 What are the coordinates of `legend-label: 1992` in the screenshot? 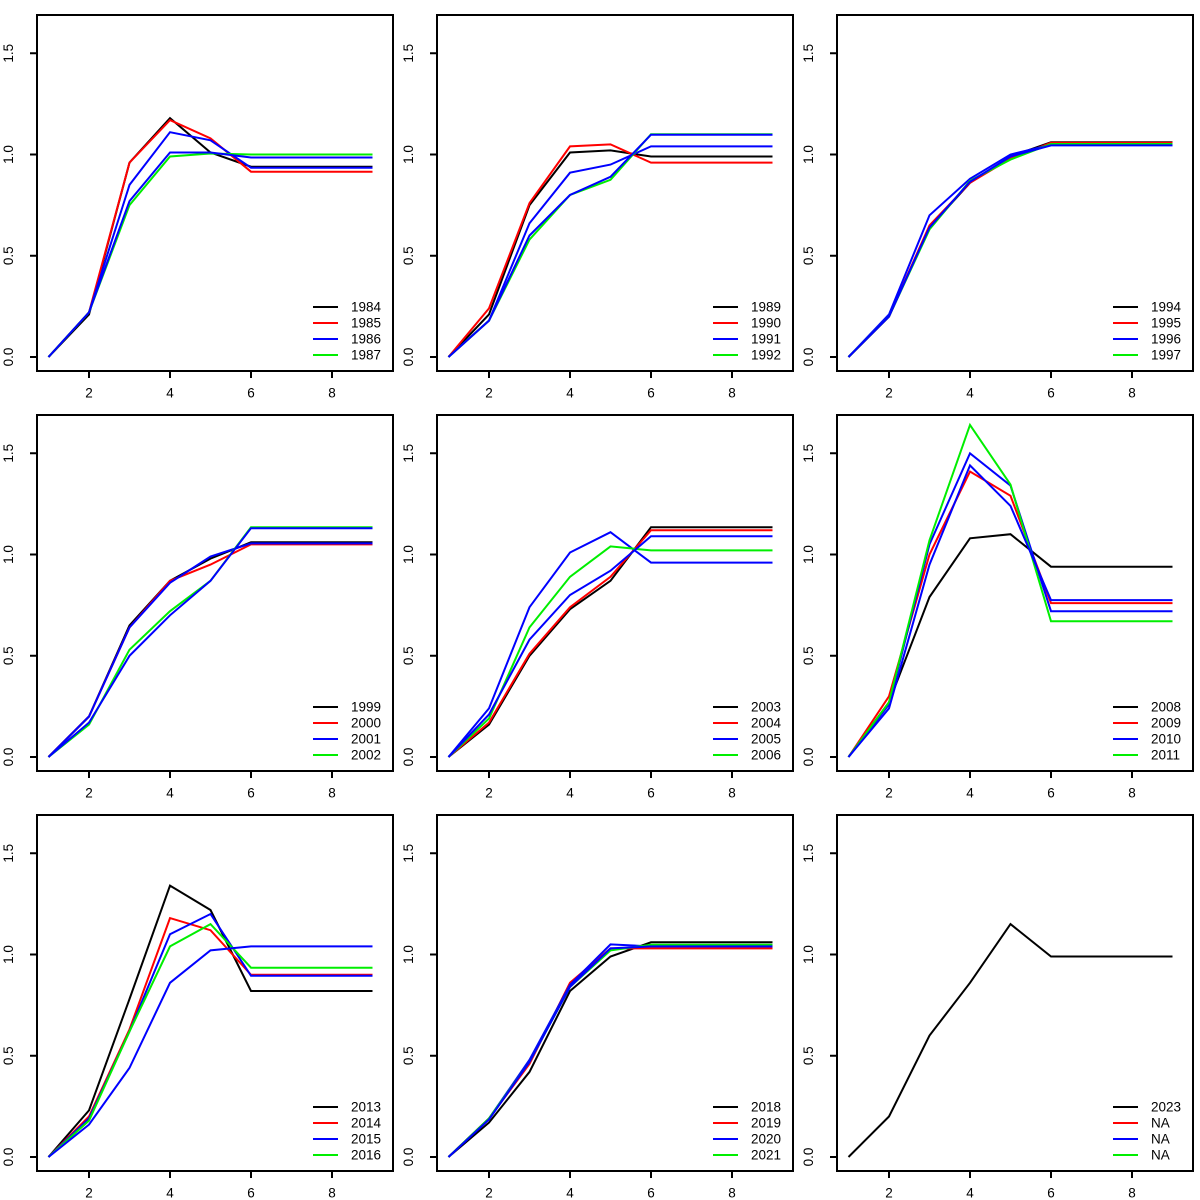 It's located at (766, 355).